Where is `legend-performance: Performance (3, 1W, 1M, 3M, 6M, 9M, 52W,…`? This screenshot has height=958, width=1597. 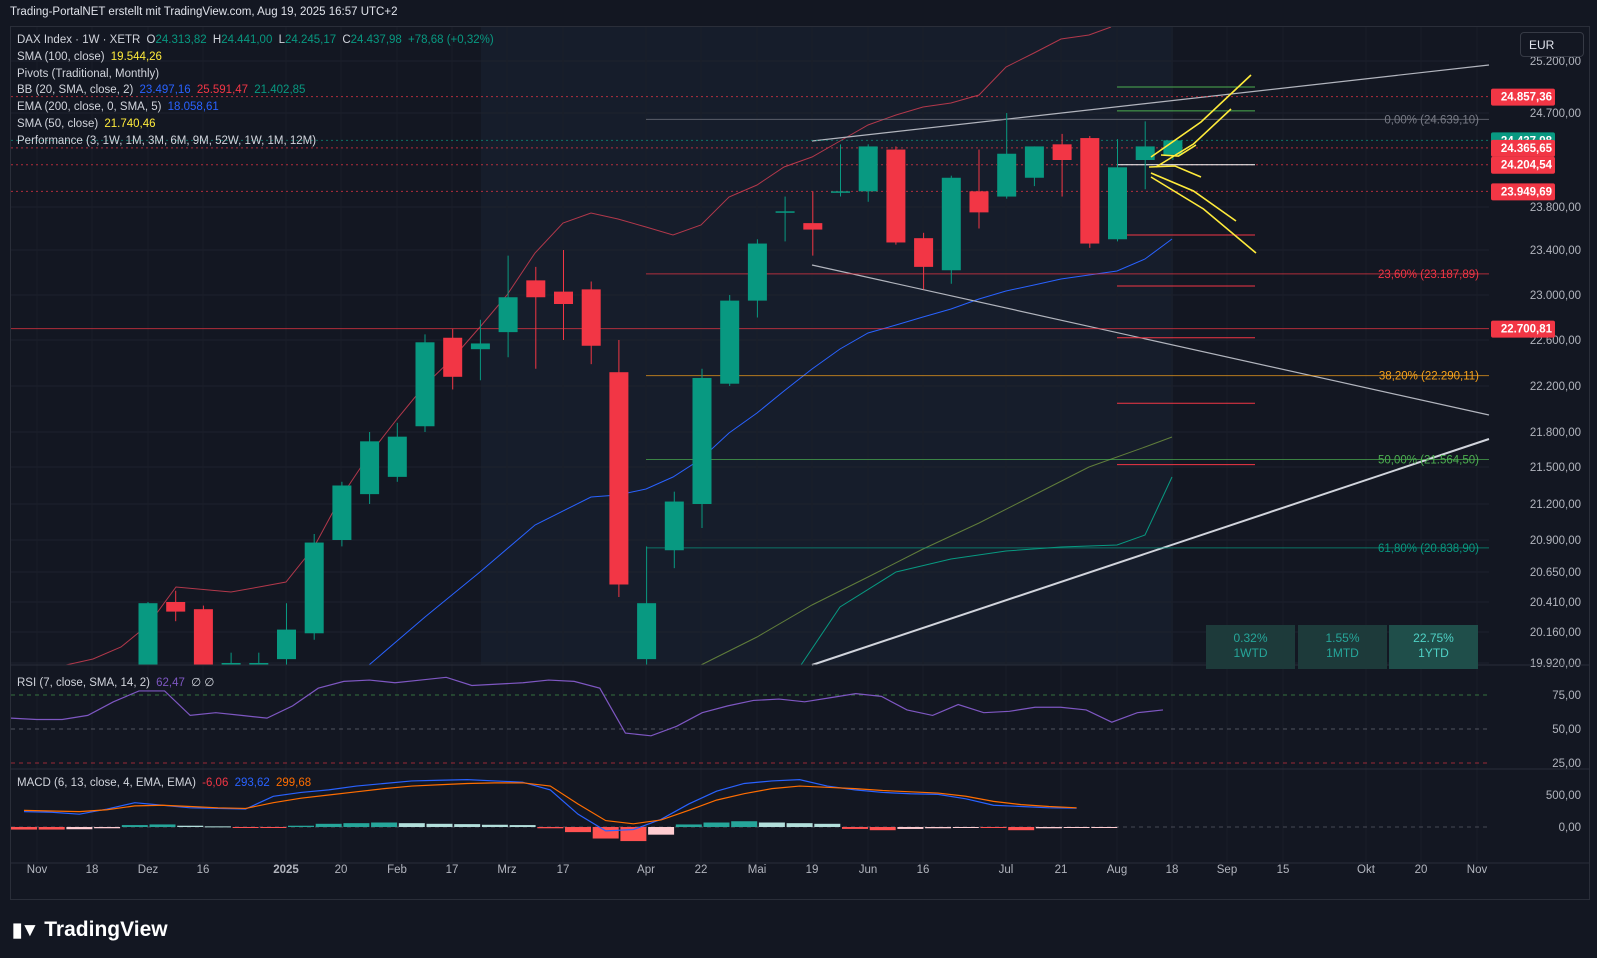
legend-performance: Performance (3, 1W, 1M, 3M, 6M, 9M, 52W,… is located at coordinates (168, 141).